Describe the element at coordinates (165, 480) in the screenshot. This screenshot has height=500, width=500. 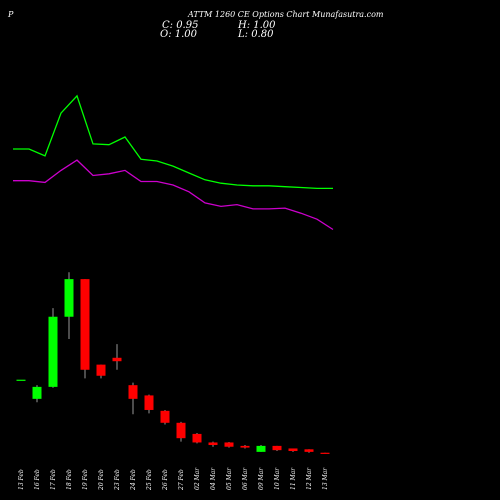
I see `x-tick-label: 26 Feb` at that location.